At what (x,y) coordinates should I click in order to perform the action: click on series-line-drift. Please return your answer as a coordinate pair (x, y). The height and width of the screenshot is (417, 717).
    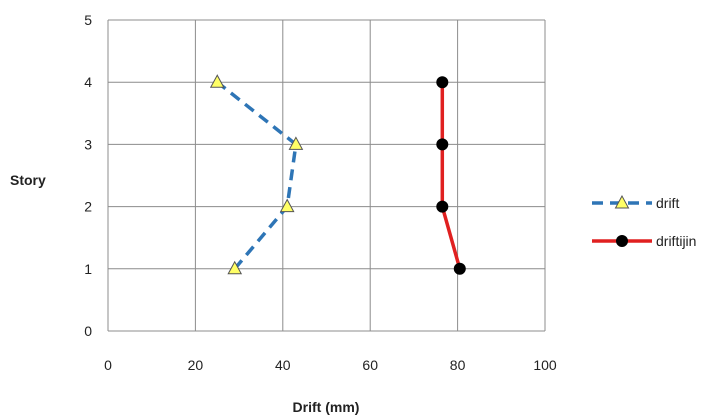
    Looking at the image, I should click on (257, 175).